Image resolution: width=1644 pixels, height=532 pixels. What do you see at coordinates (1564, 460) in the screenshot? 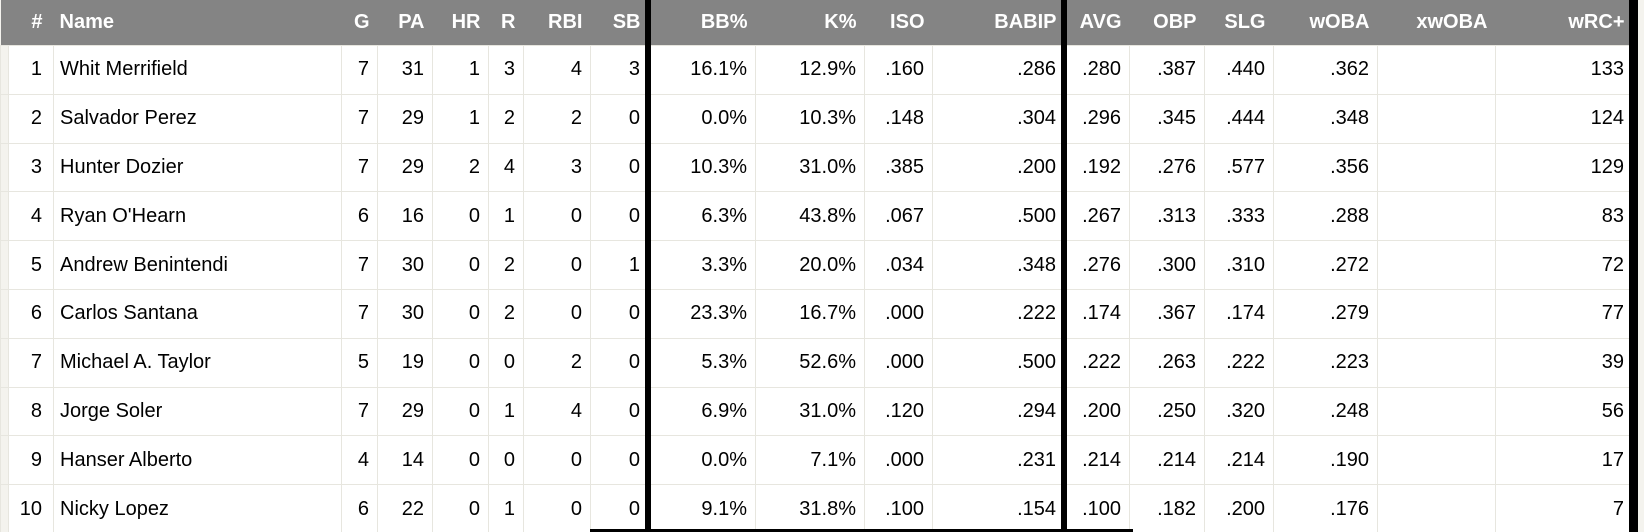
I see `cell-wrc_plus: 17` at bounding box center [1564, 460].